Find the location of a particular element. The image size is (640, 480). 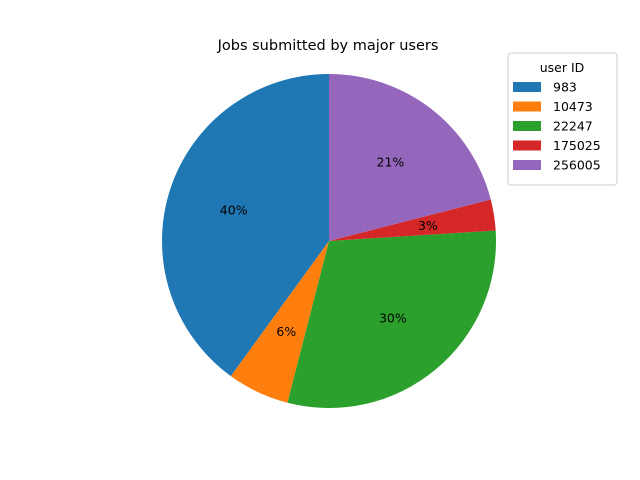

pie-label-22247: 30% is located at coordinates (393, 318).